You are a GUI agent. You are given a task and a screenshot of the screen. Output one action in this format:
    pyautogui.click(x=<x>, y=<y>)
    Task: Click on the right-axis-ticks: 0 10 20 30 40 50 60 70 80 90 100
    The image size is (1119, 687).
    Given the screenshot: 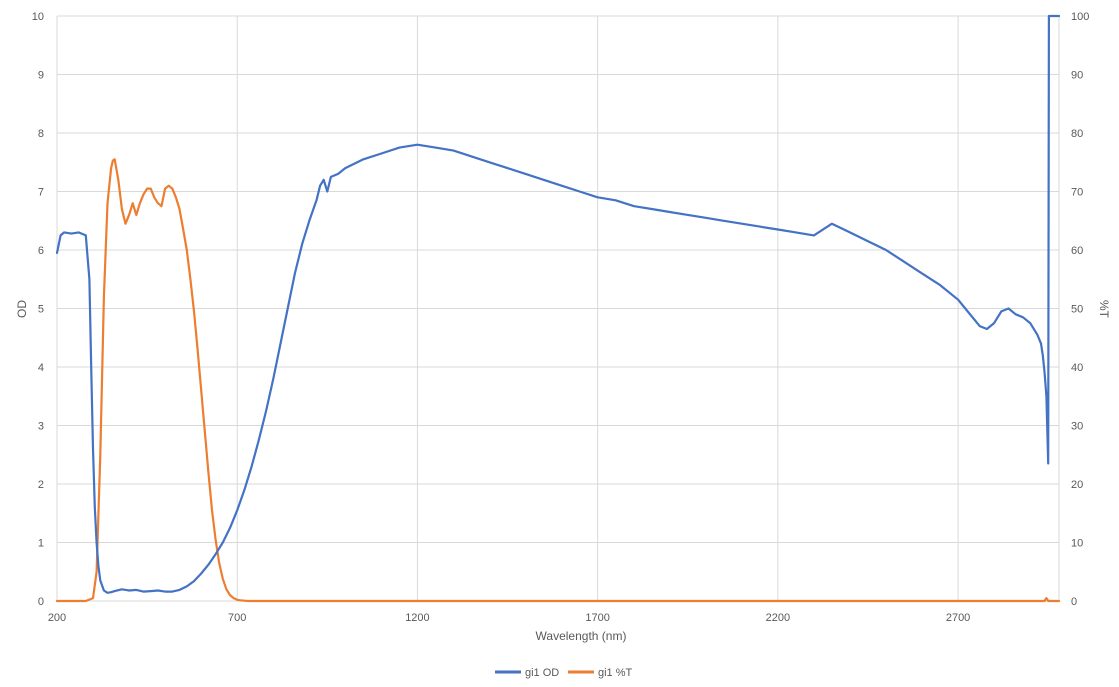 What is the action you would take?
    pyautogui.click(x=1080, y=309)
    